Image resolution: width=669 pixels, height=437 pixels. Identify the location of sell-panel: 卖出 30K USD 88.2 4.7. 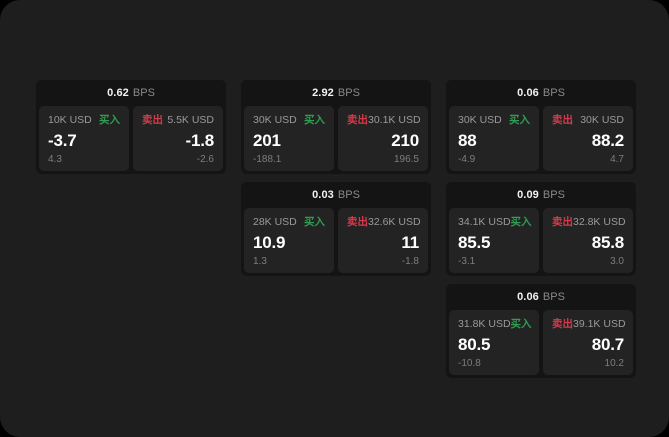
(588, 138).